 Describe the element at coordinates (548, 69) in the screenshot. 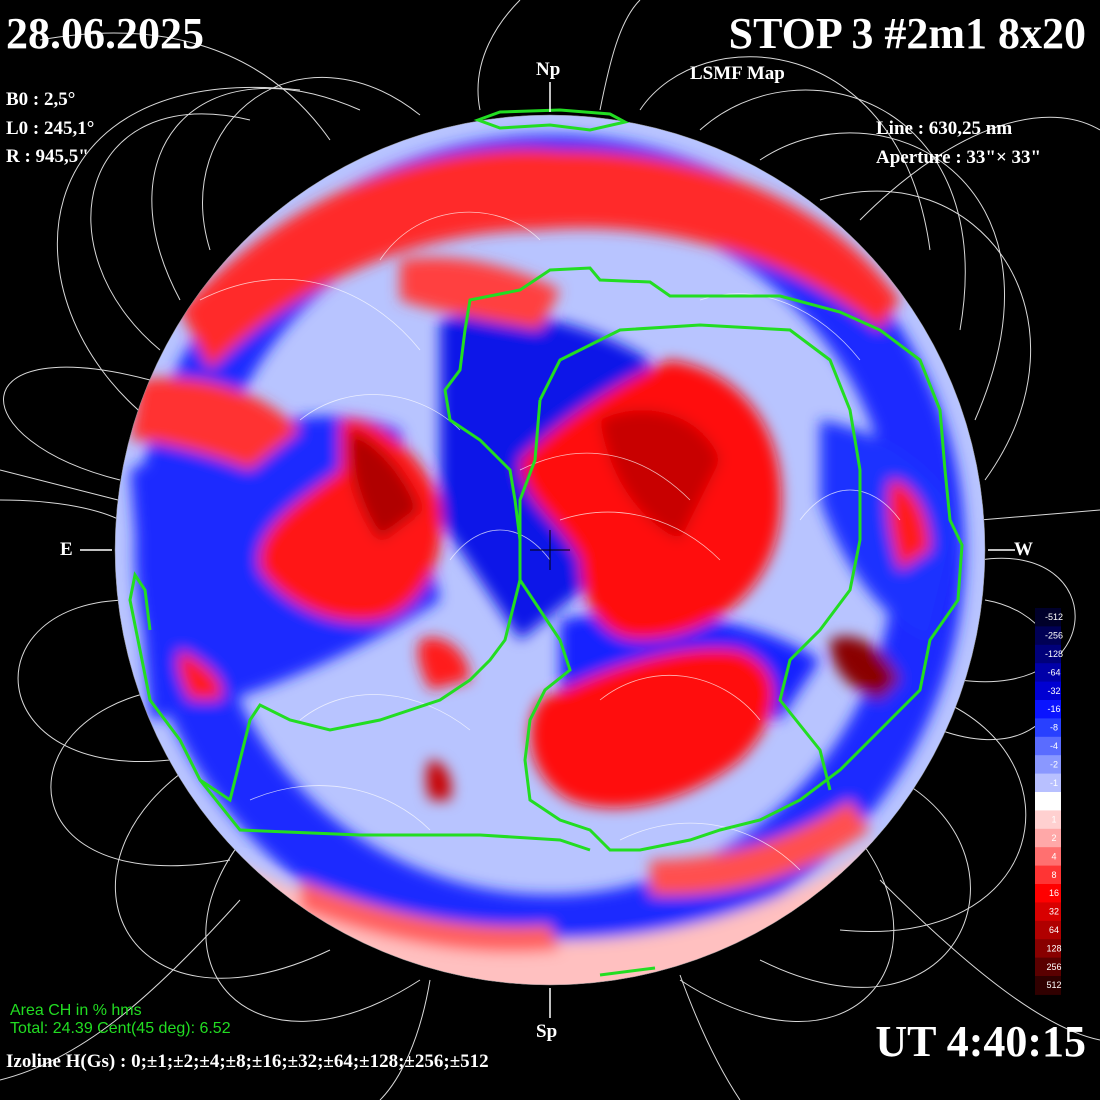

I see `north-pole-label: Np` at that location.